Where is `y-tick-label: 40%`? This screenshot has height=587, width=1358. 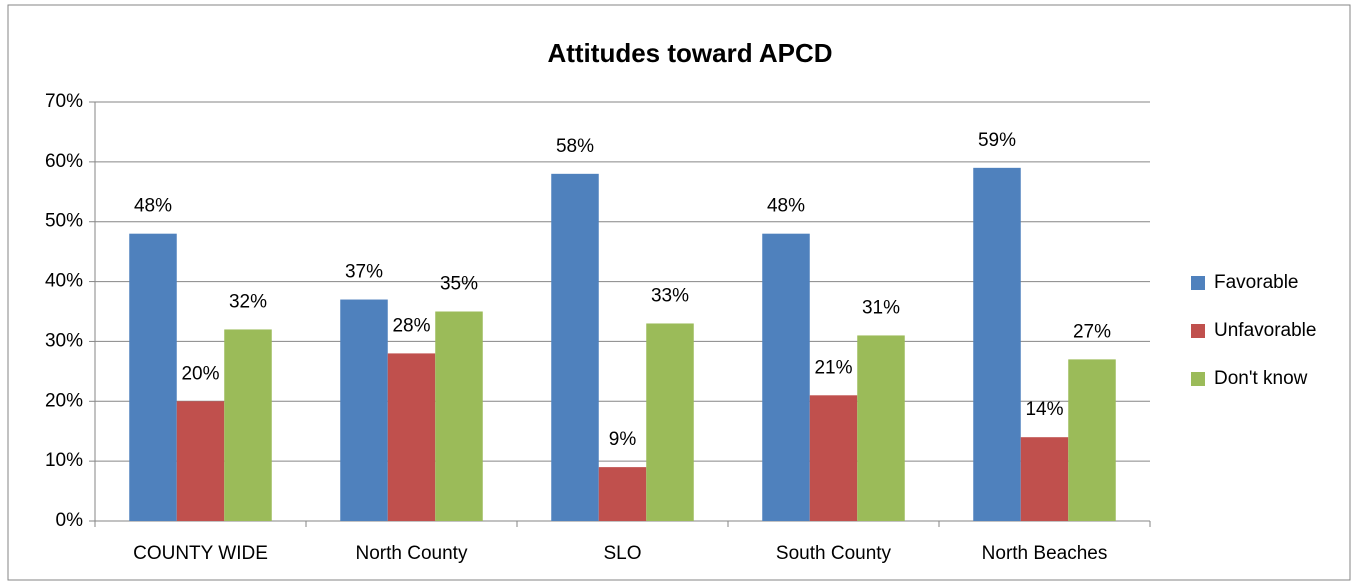 y-tick-label: 40% is located at coordinates (64, 281).